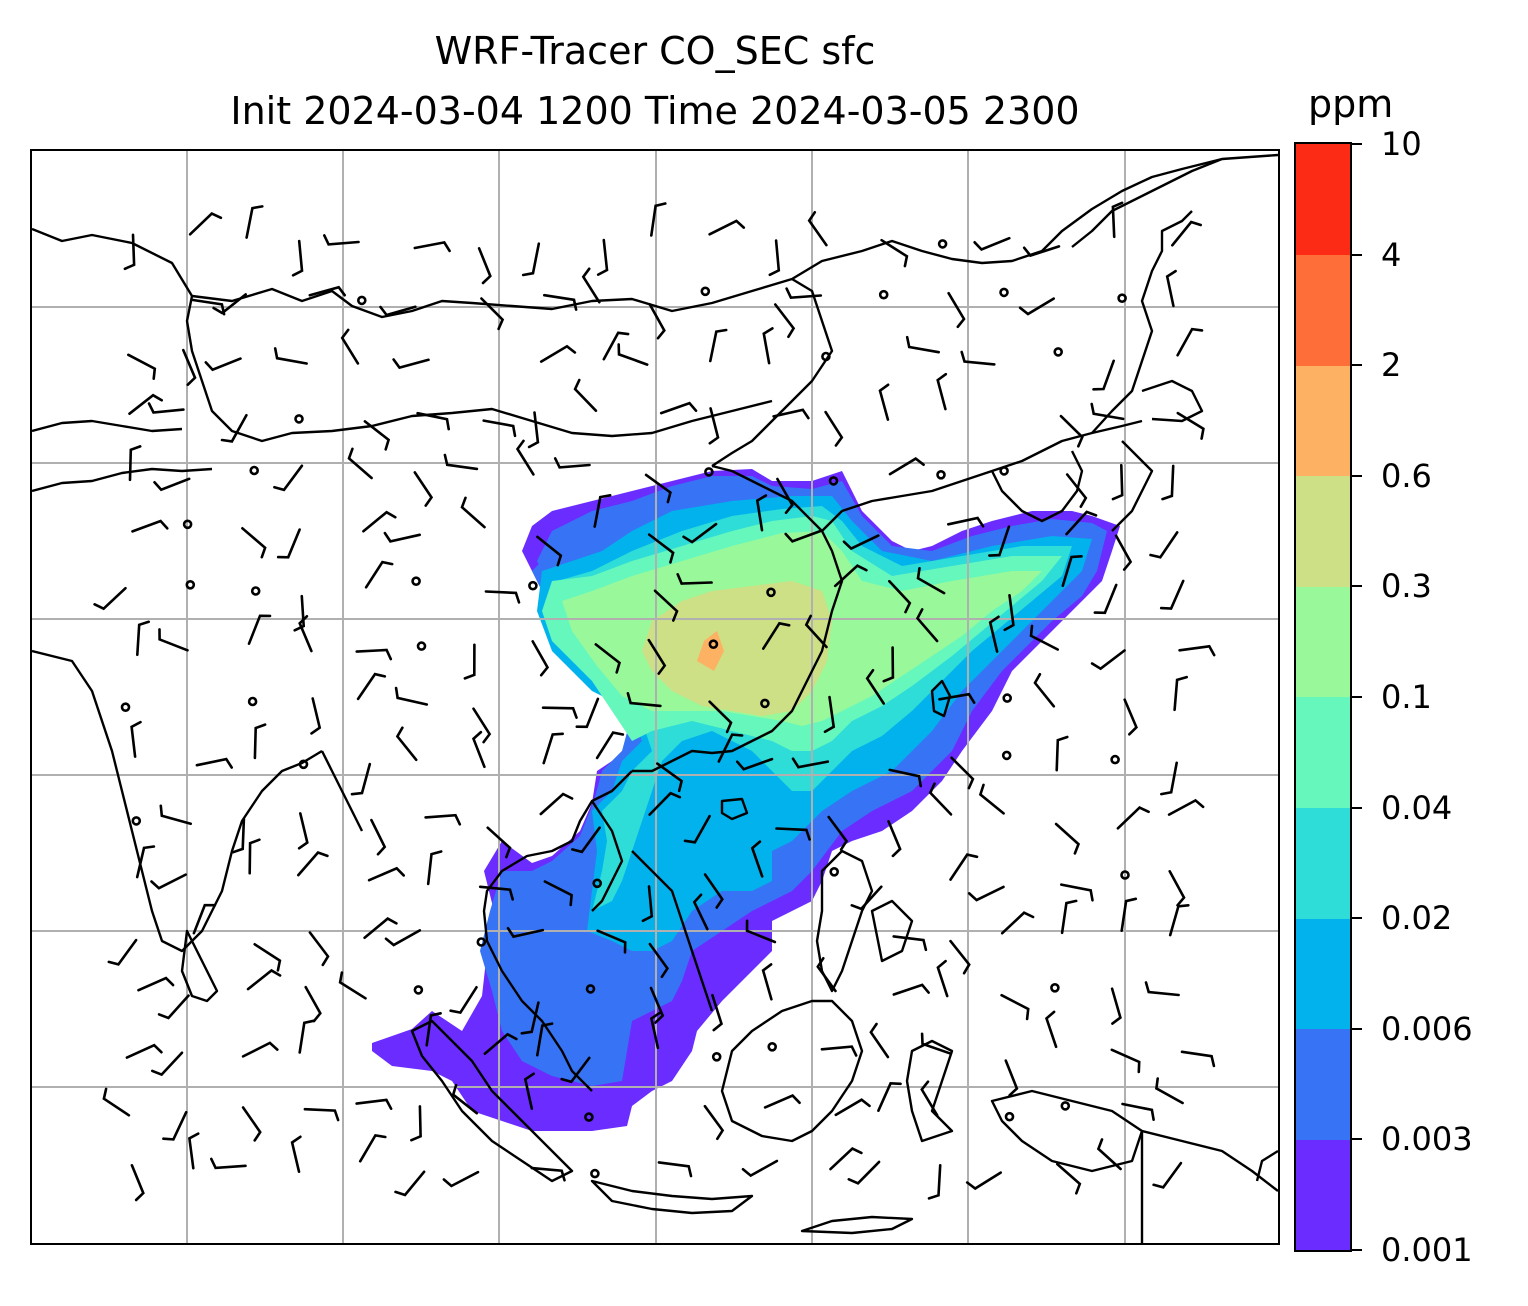 Image resolution: width=1528 pixels, height=1306 pixels. I want to click on colorbar, so click(1323, 697).